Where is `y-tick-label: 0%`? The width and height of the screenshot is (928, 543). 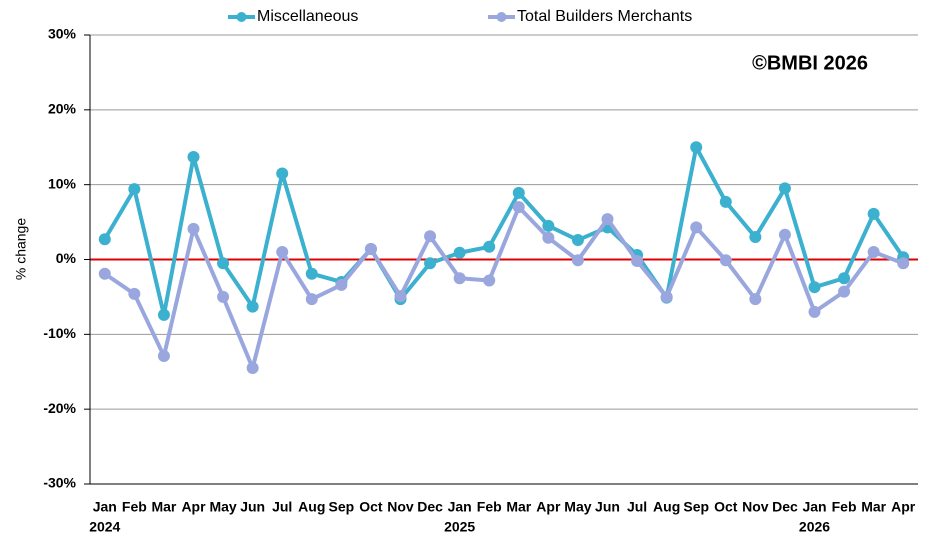
y-tick-label: 0% is located at coordinates (66, 258).